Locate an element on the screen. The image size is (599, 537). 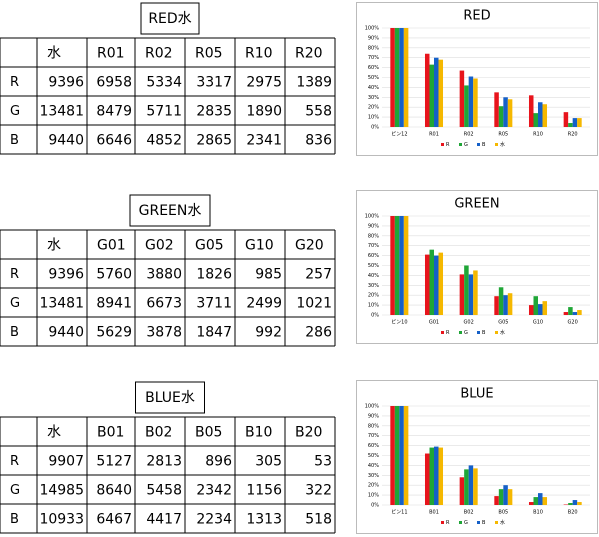
column-header: R02 is located at coordinates (159, 54).